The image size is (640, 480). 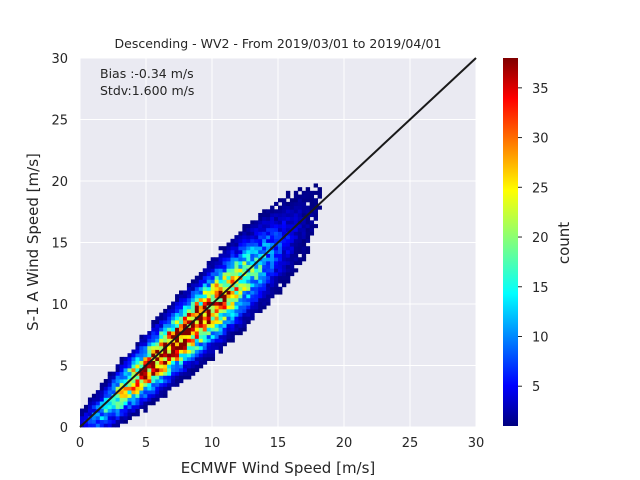 What do you see at coordinates (536, 387) in the screenshot?
I see `colorbar-tick-label: 5` at bounding box center [536, 387].